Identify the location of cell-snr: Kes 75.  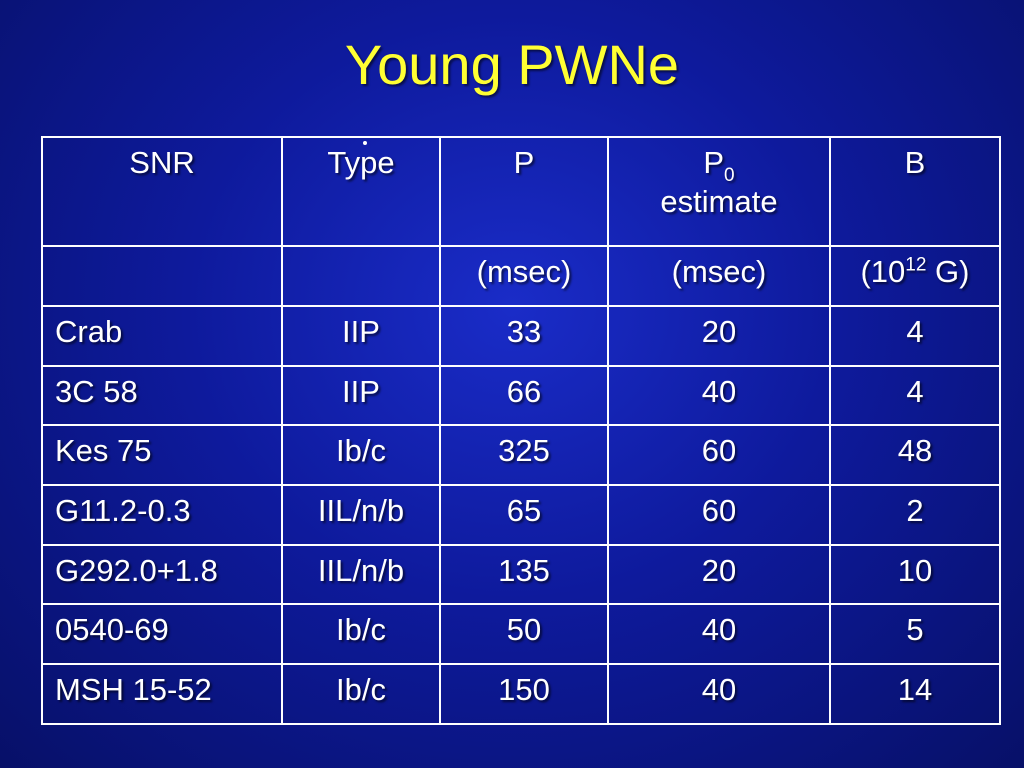
(162, 455).